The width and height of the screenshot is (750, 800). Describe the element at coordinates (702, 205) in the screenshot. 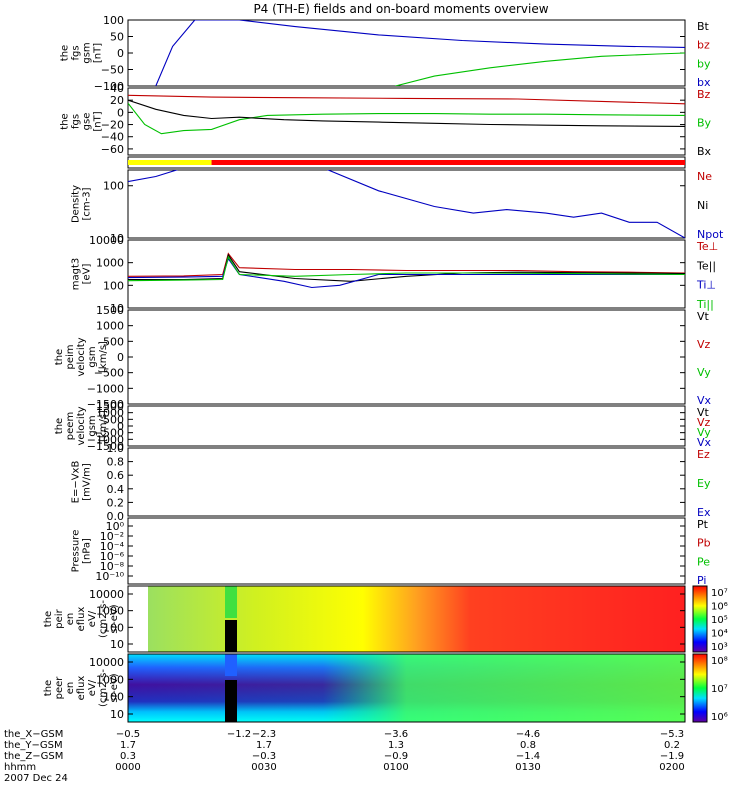

I see `legend-Ni: Ni` at that location.